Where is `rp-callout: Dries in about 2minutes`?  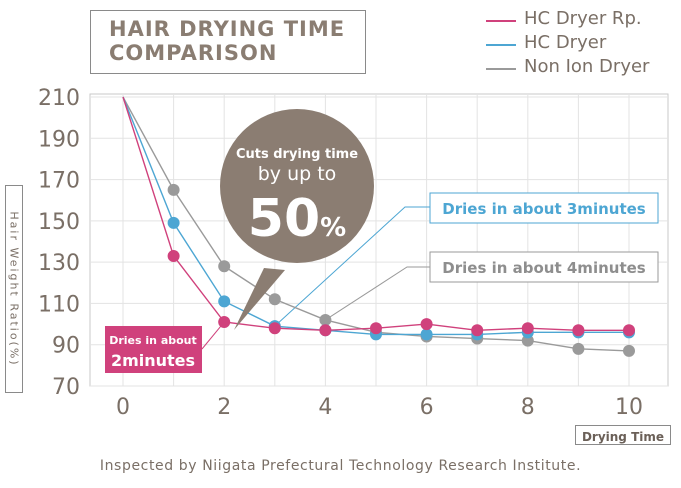
rp-callout: Dries in about 2minutes is located at coordinates (165, 347).